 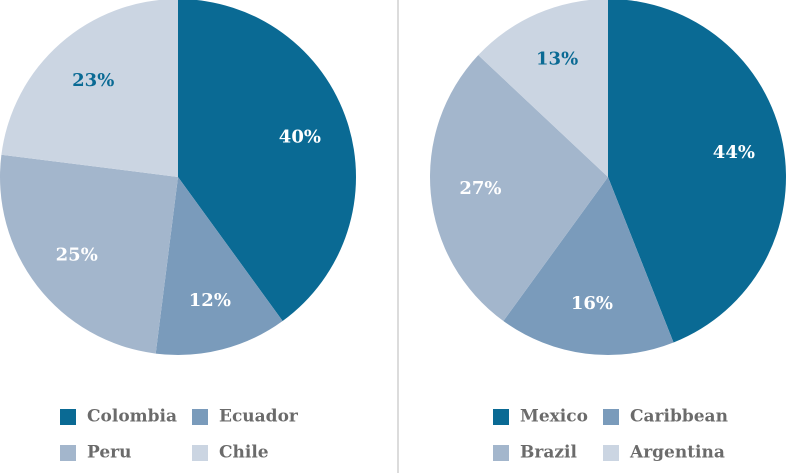 What do you see at coordinates (611, 453) in the screenshot?
I see `legend-swatch-argentina` at bounding box center [611, 453].